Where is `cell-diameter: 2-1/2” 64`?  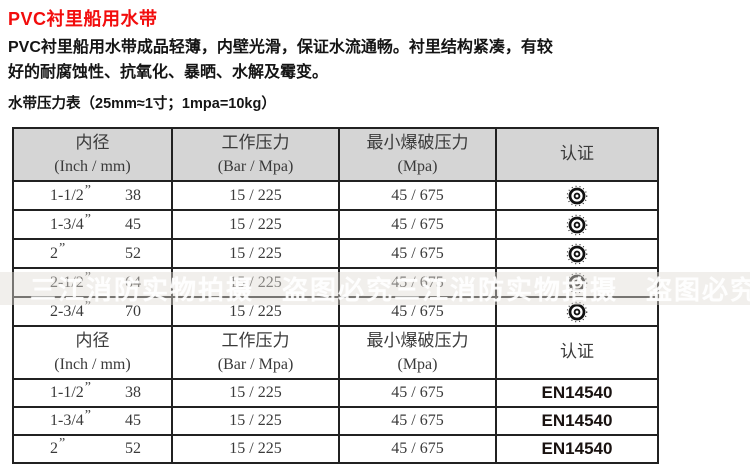
cell-diameter: 2-1/2” 64 is located at coordinates (92, 282).